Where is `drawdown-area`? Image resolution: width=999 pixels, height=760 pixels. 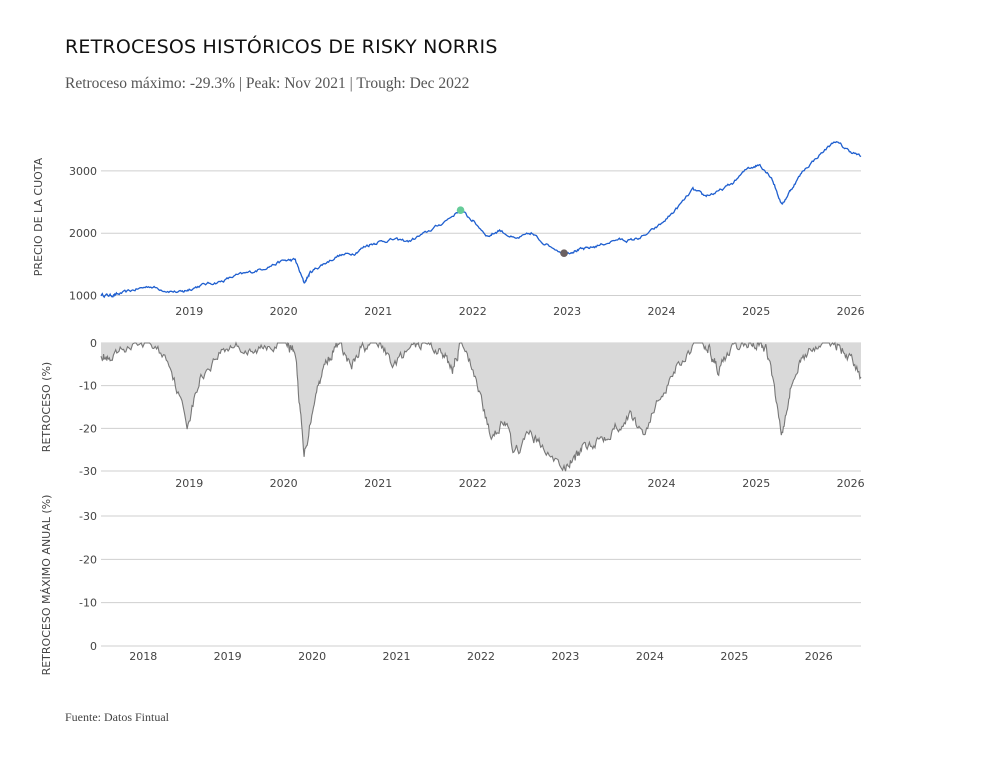 drawdown-area is located at coordinates (481, 407).